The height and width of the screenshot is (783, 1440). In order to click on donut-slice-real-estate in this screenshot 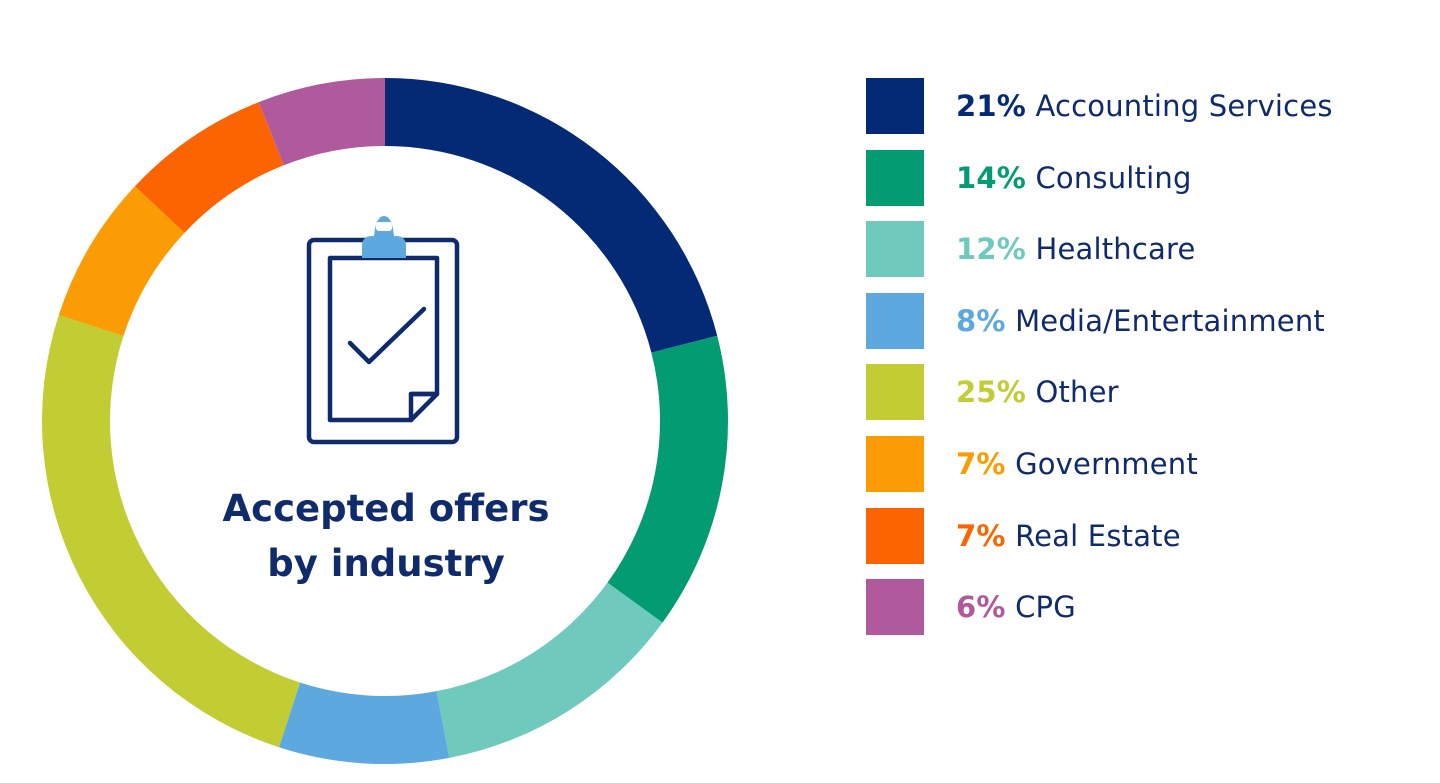, I will do `click(209, 167)`.